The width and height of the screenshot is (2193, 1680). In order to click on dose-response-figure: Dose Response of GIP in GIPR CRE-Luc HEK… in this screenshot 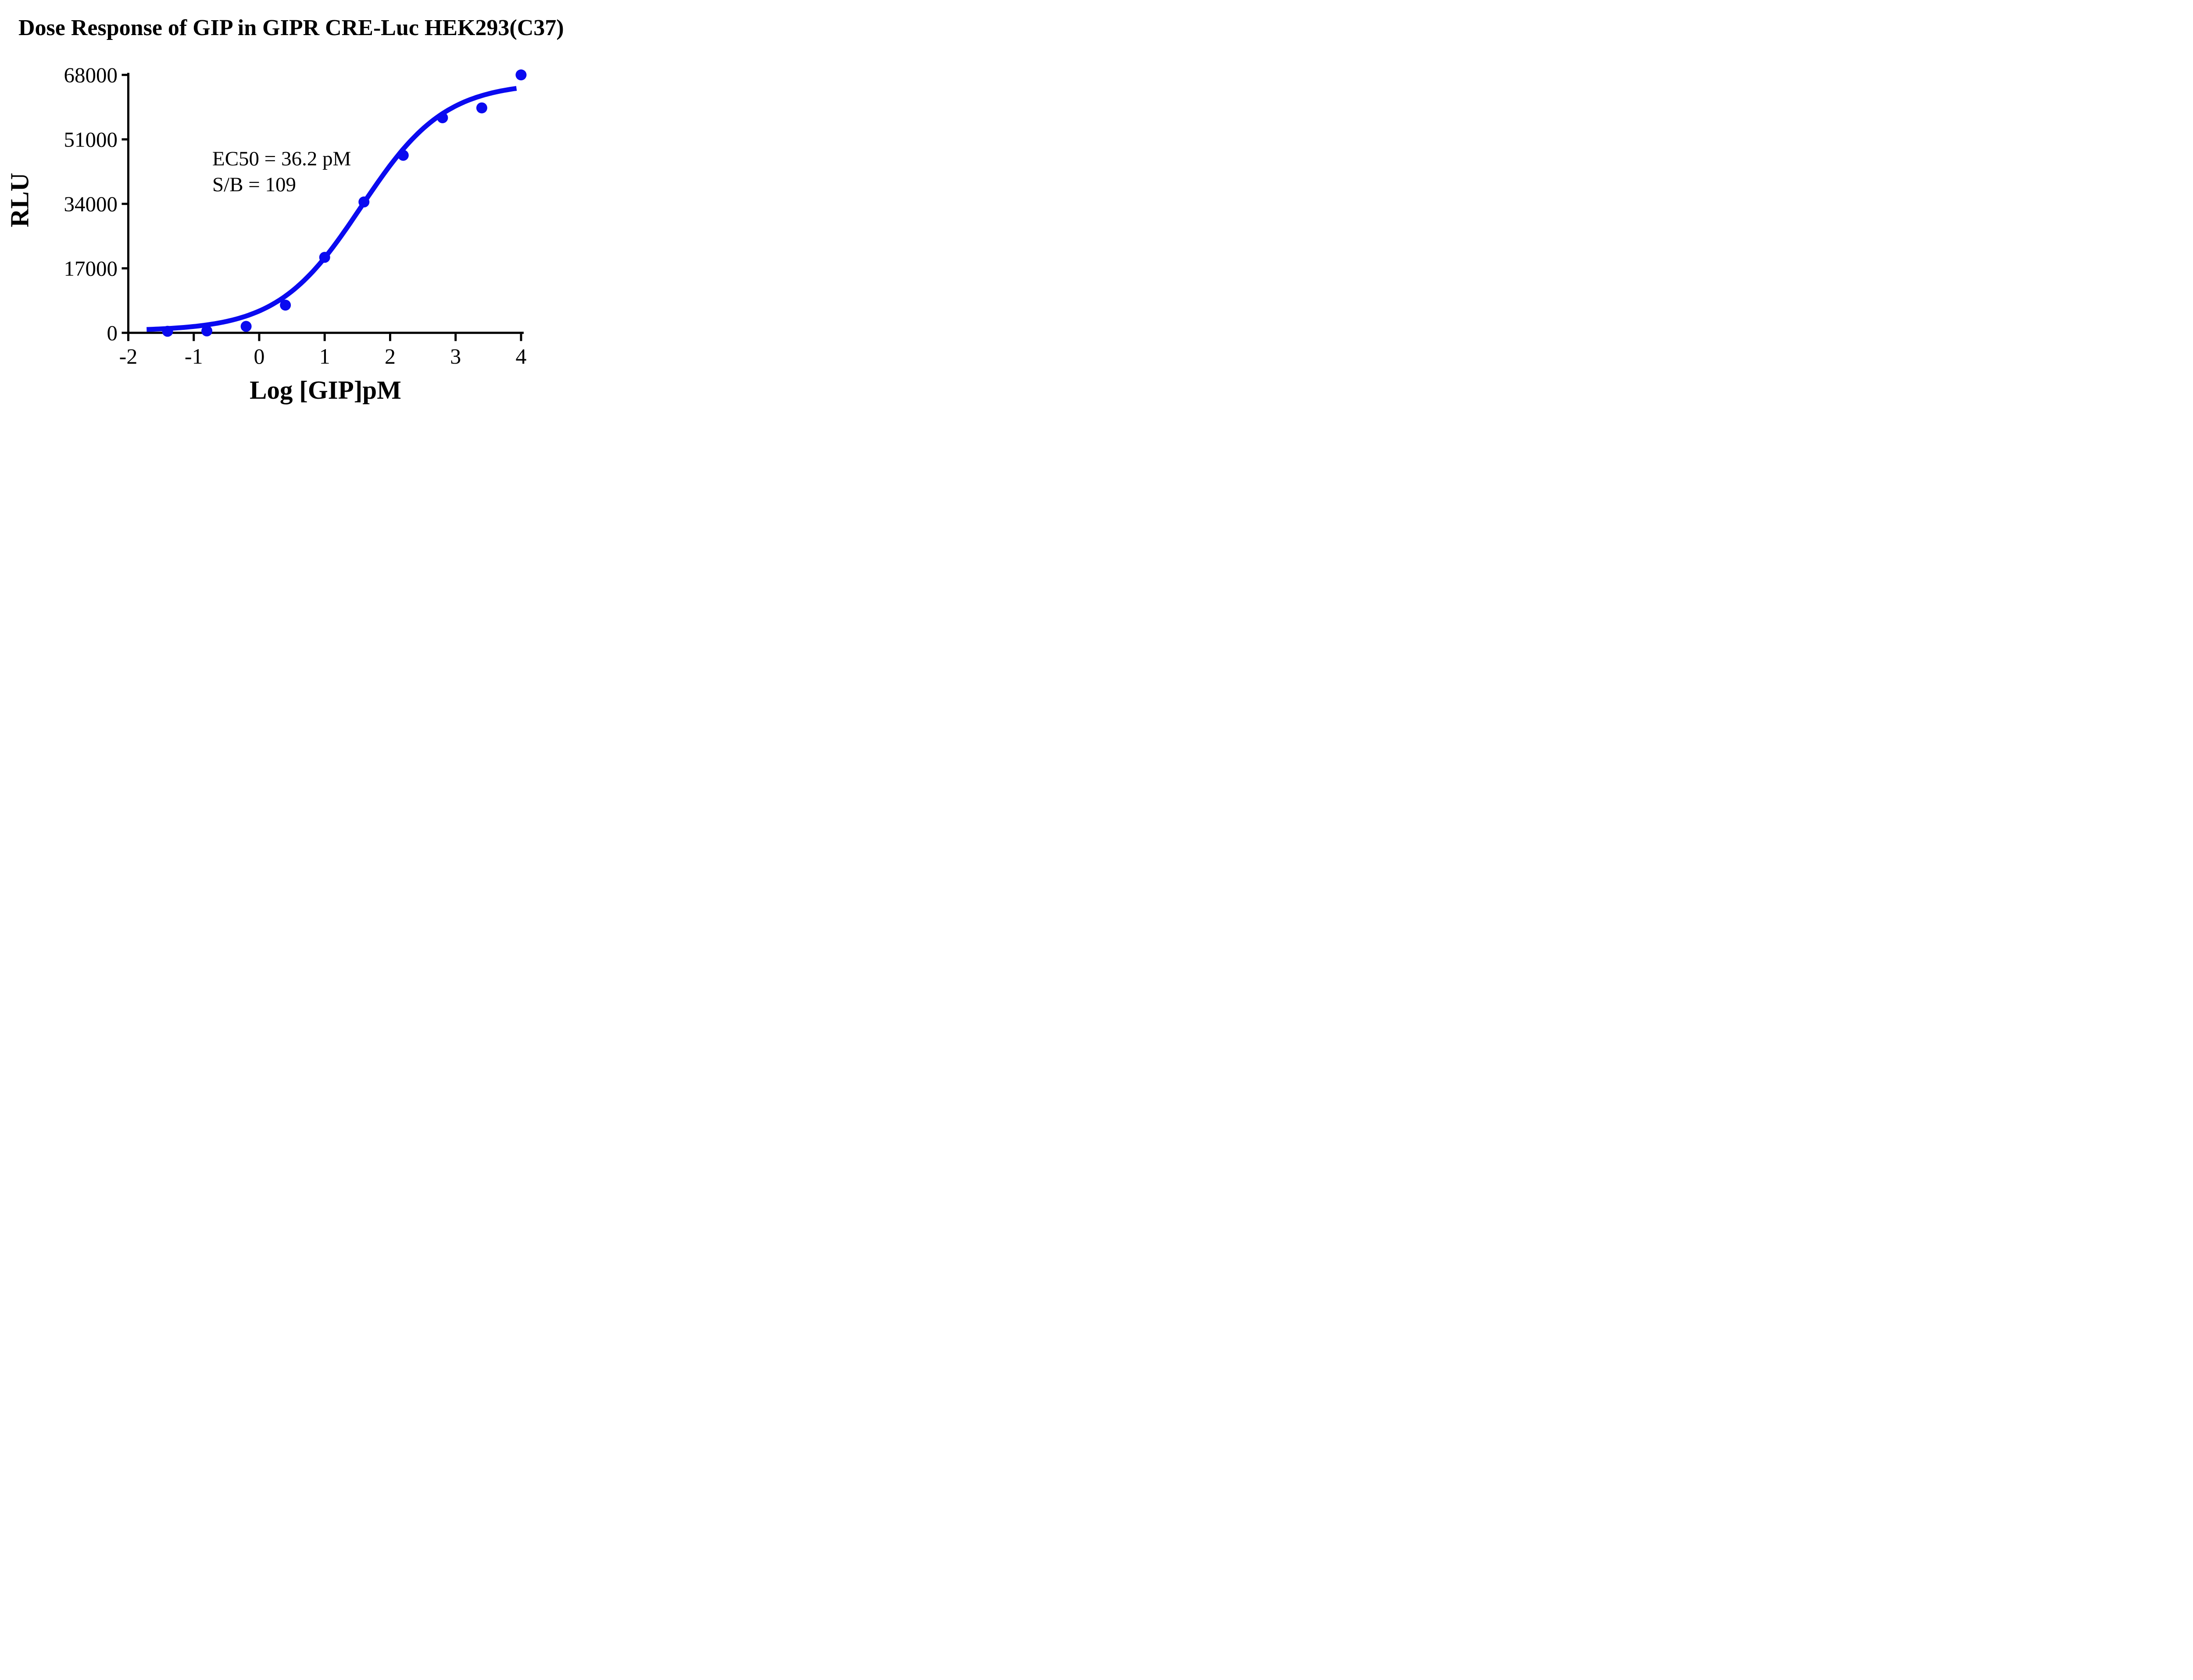, I will do `click(323, 210)`.